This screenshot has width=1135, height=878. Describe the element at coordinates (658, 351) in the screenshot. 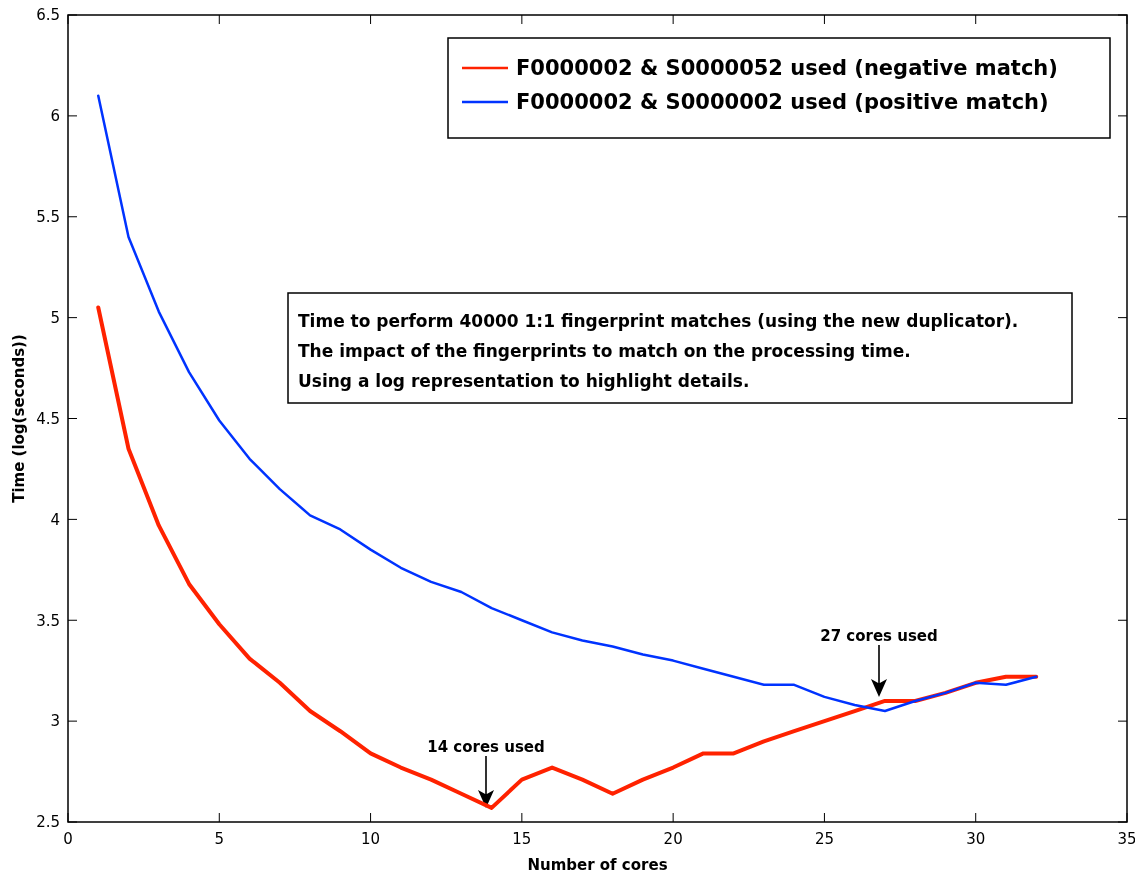

I see `annotation: Time to perform 40000 1:1 fingerprint matches (using the new duplicator). The impact of the fingerprints to match on the processing time. Using a log representation to highlight details.` at that location.